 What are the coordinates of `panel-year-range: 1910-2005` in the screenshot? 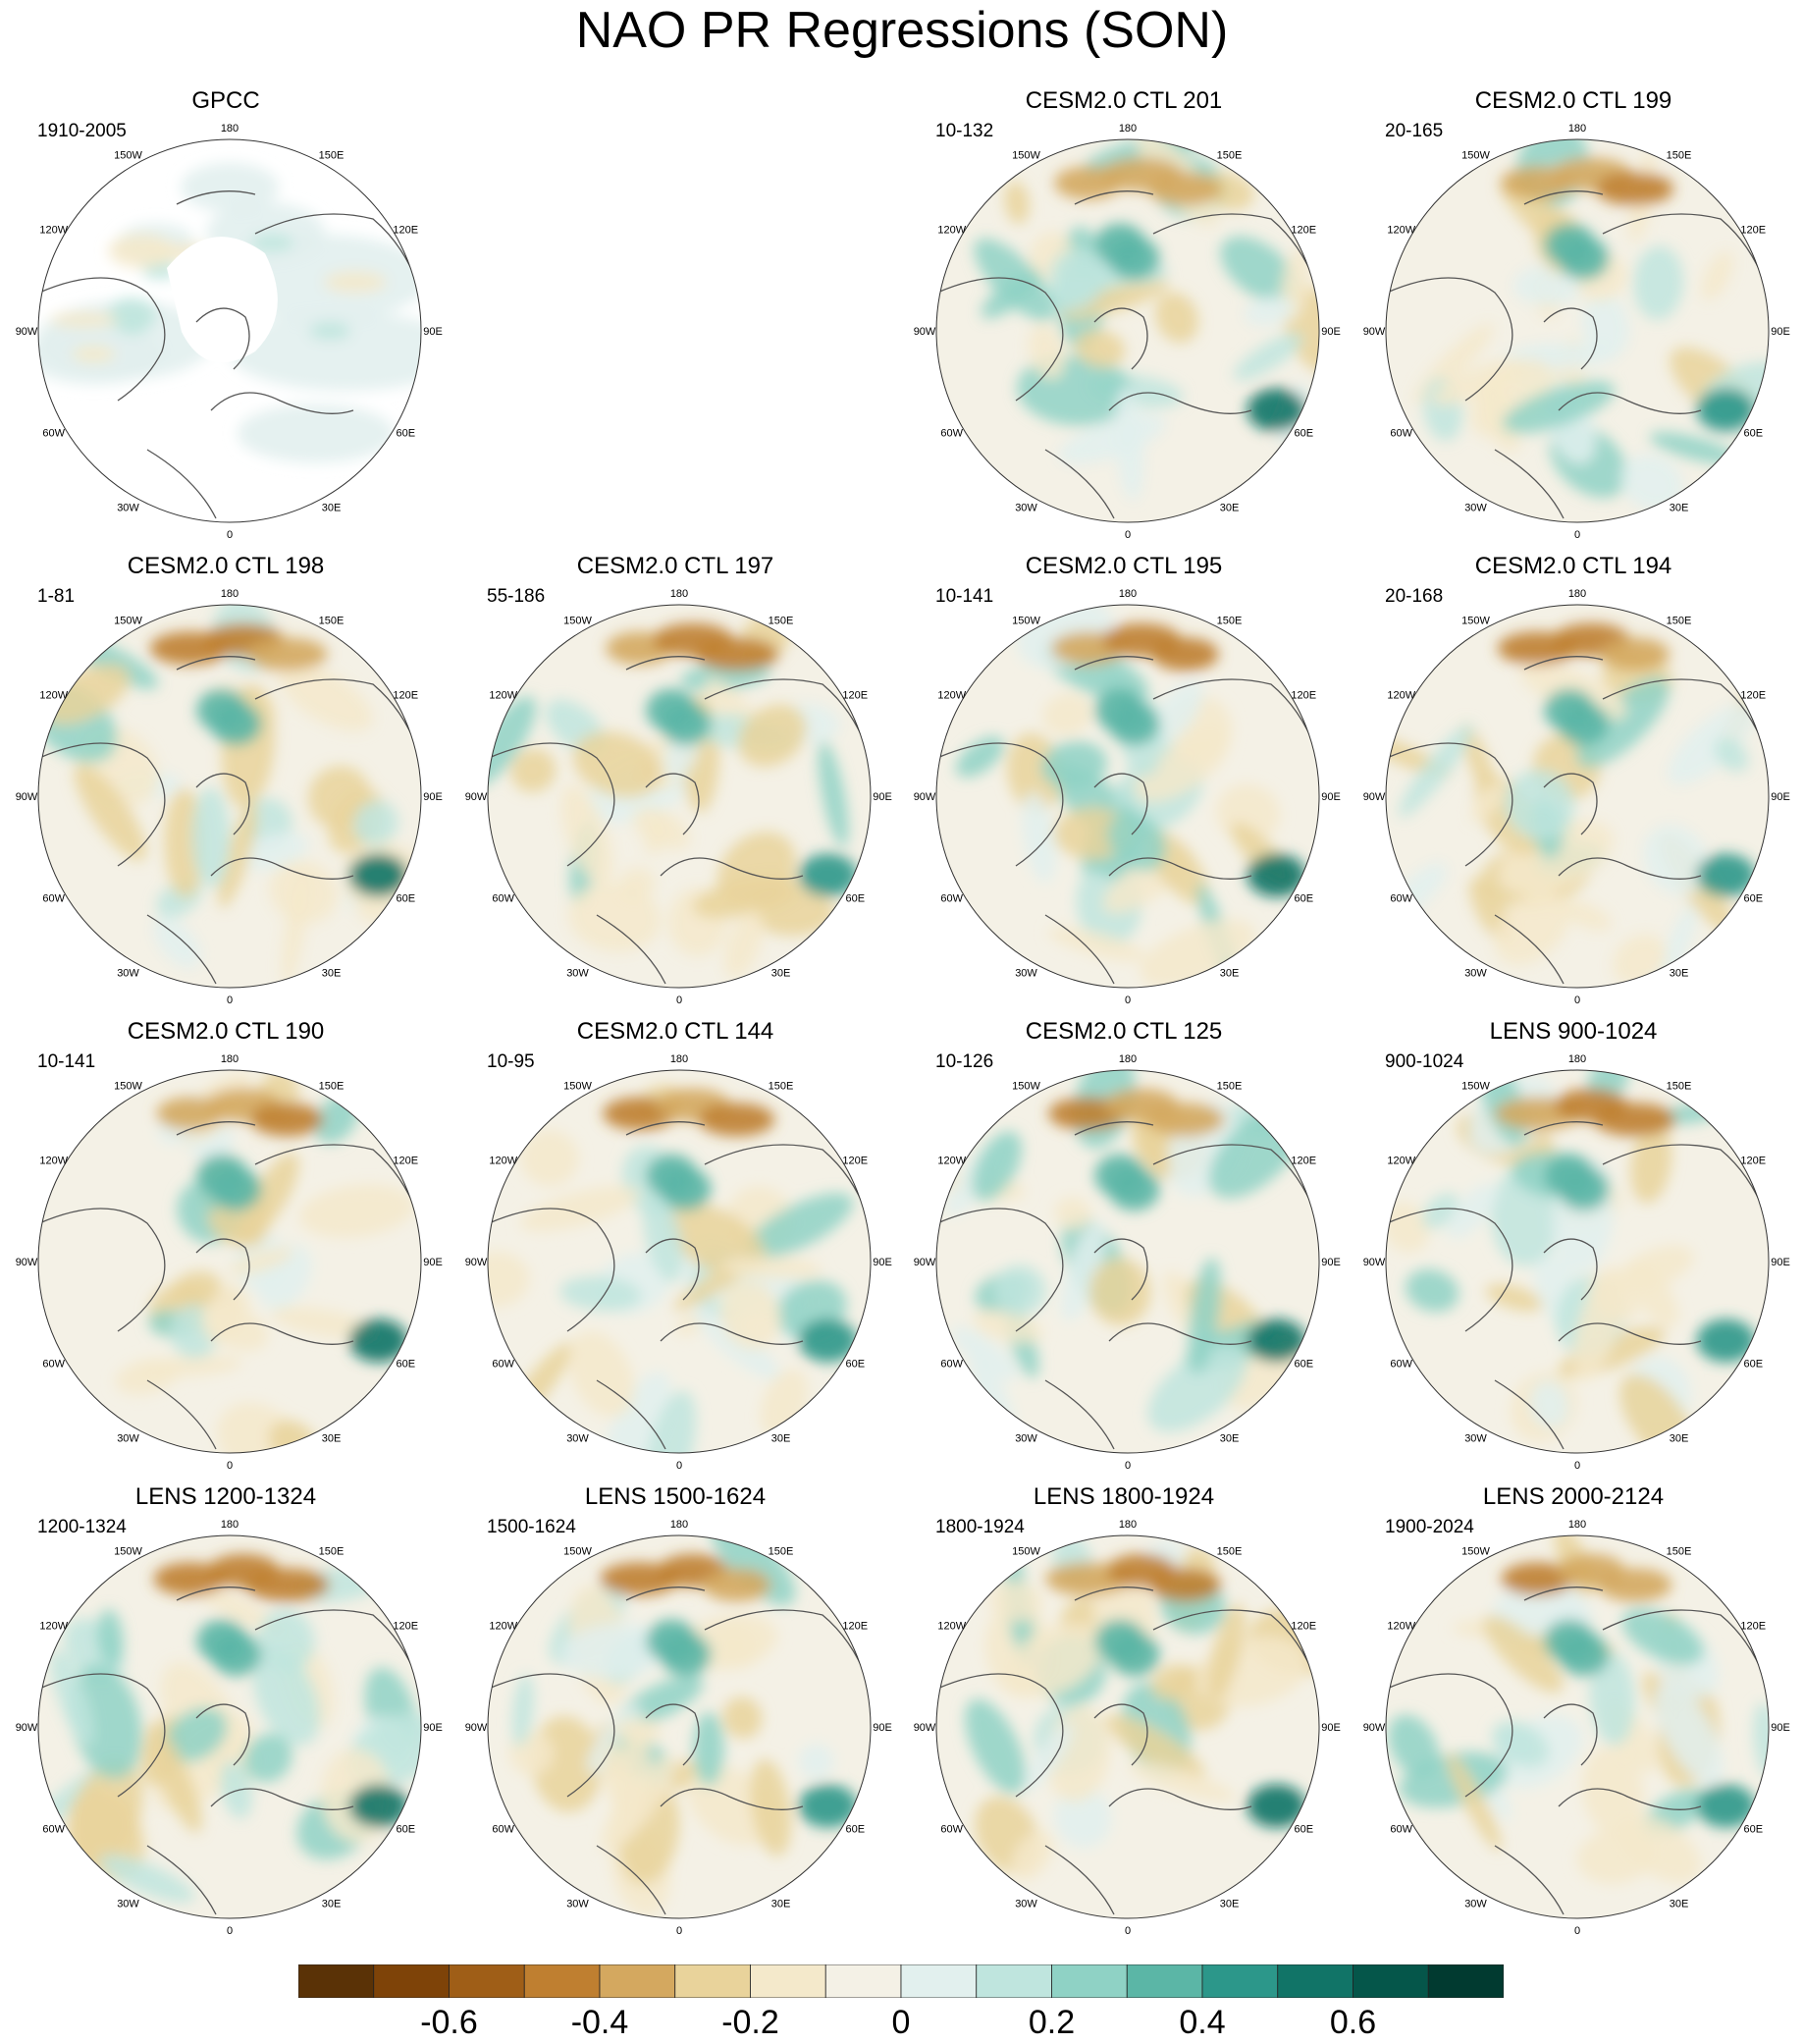 It's located at (82, 131).